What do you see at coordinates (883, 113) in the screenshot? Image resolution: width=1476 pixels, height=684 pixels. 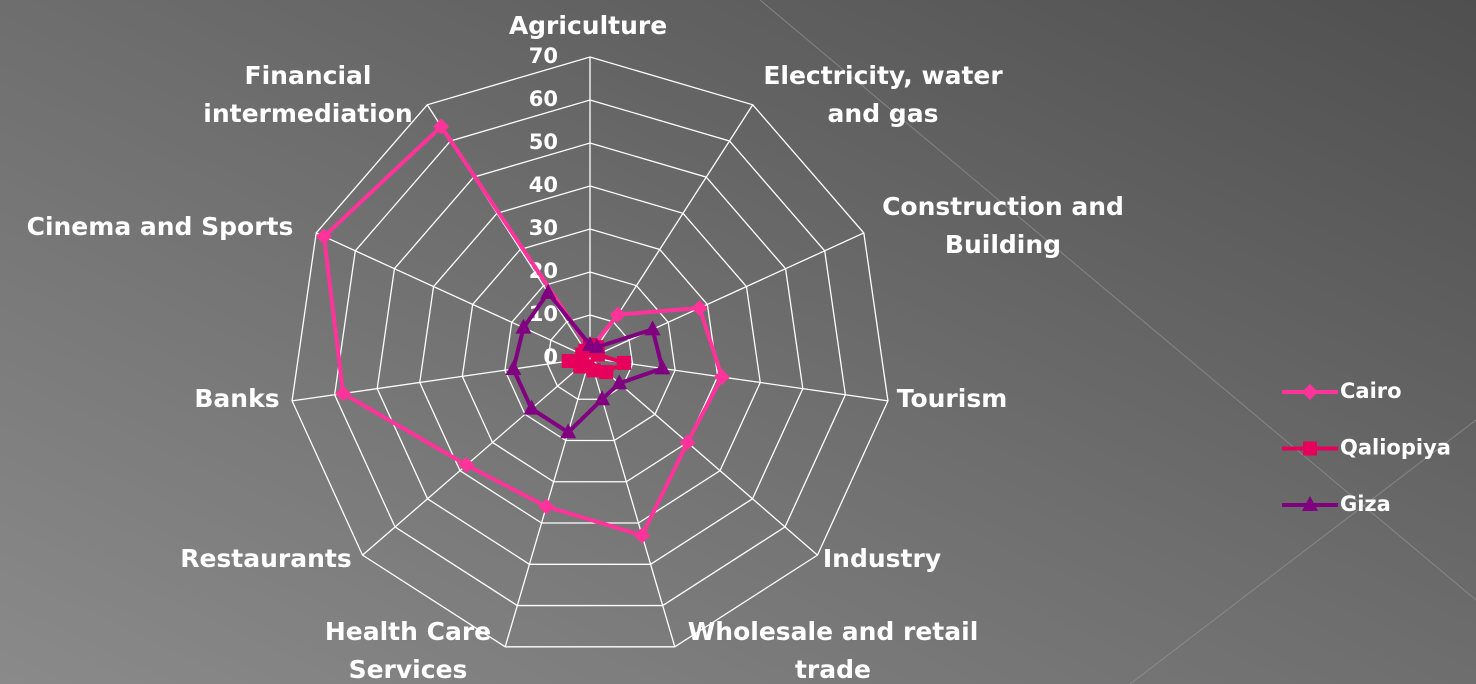 I see `label-line: and gas` at bounding box center [883, 113].